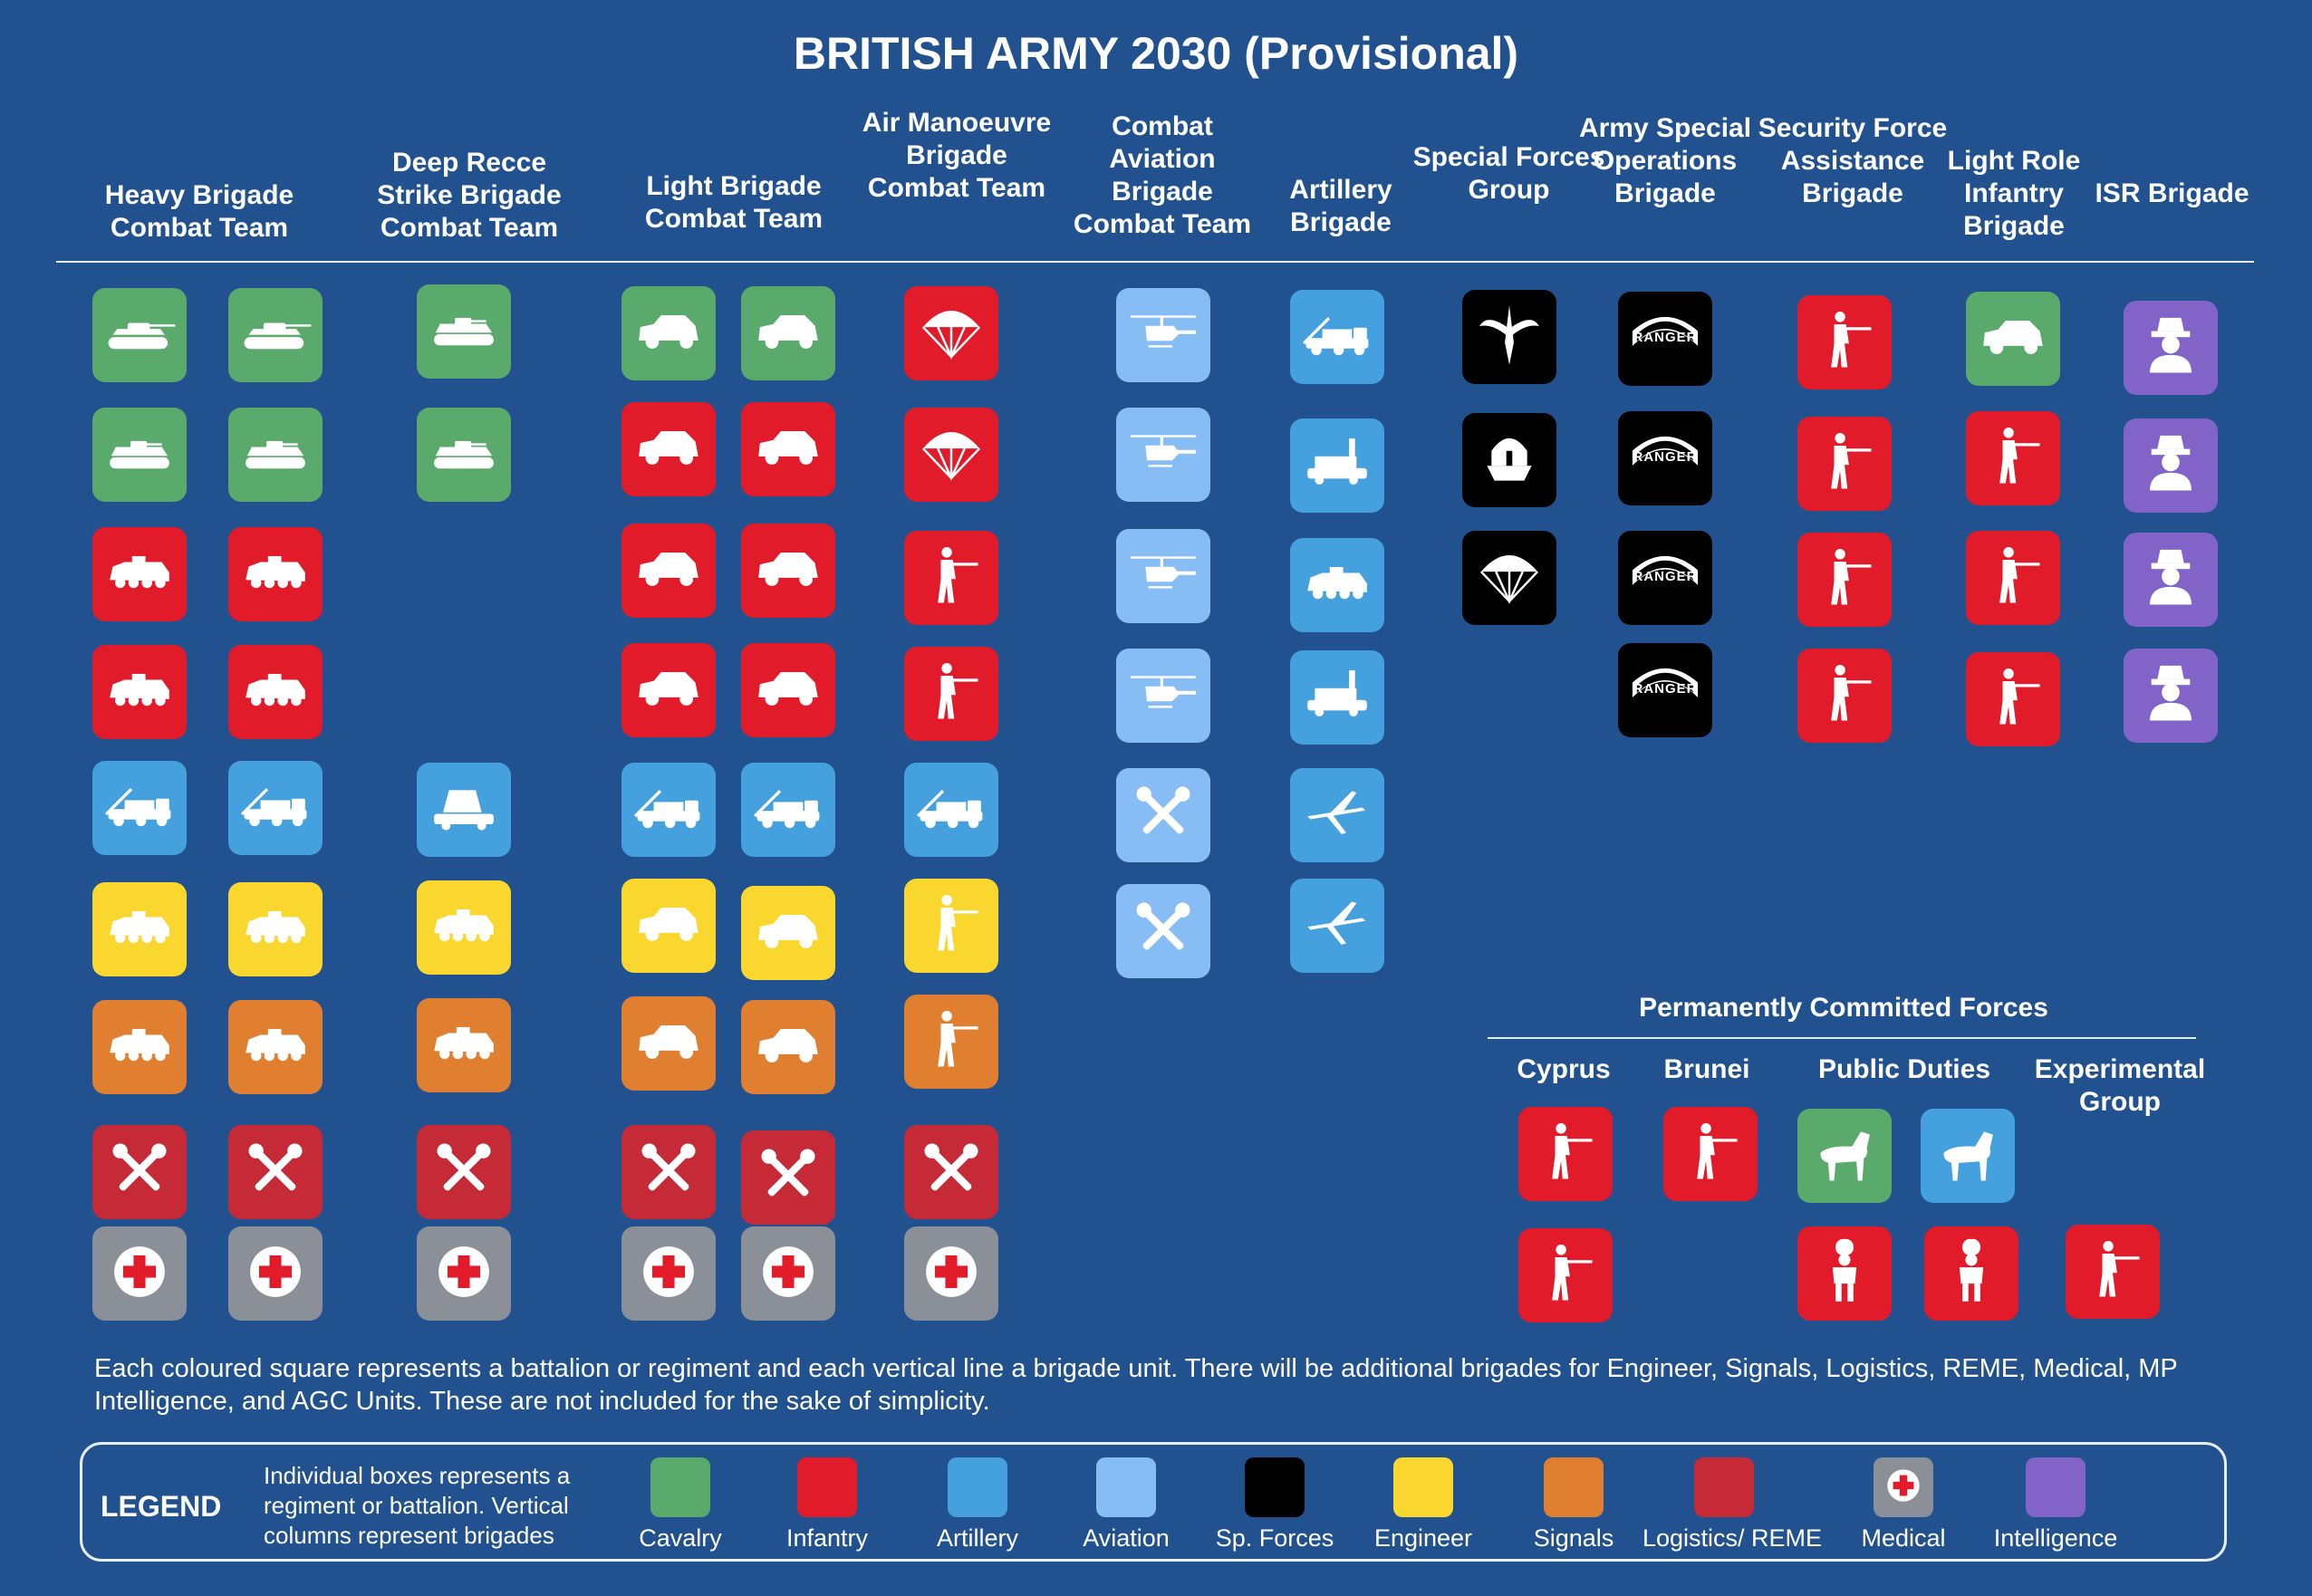 Image resolution: width=2312 pixels, height=1596 pixels. I want to click on legend-item-infantry: Infantry, so click(827, 1505).